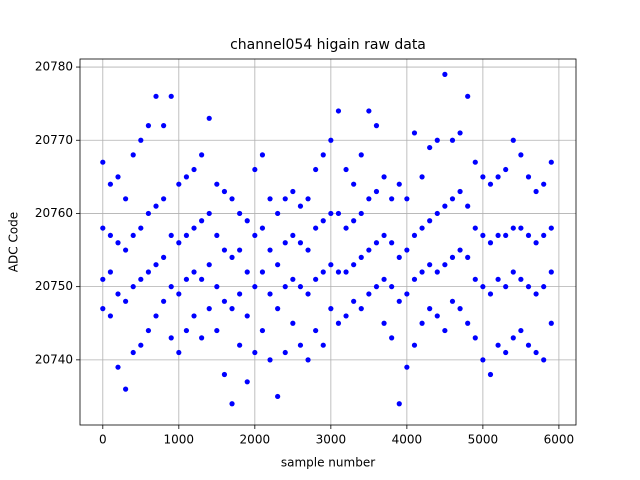  I want to click on x-tick-label: 4000, so click(407, 440).